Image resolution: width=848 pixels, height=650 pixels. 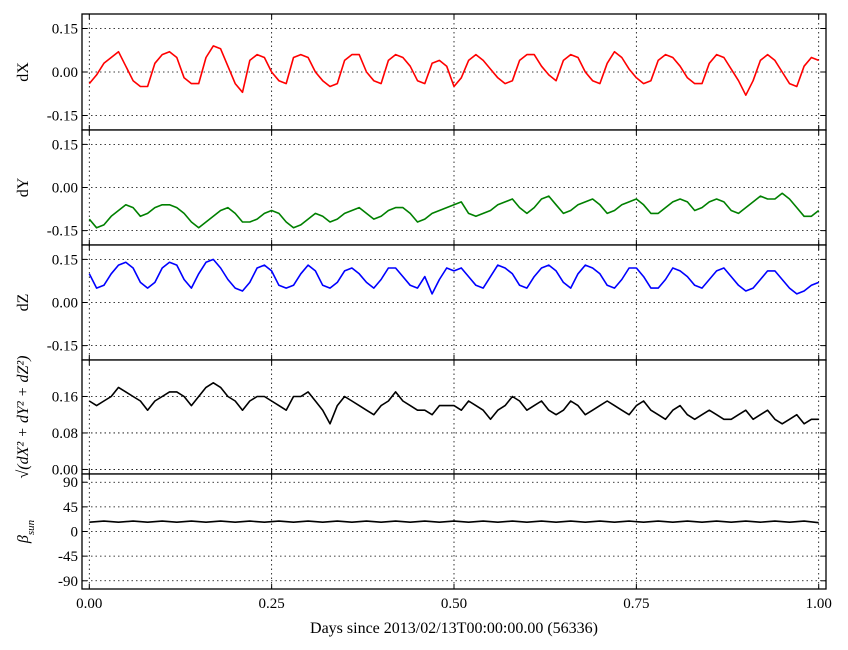 What do you see at coordinates (26, 531) in the screenshot?
I see `y-axis-label-beta: βsun` at bounding box center [26, 531].